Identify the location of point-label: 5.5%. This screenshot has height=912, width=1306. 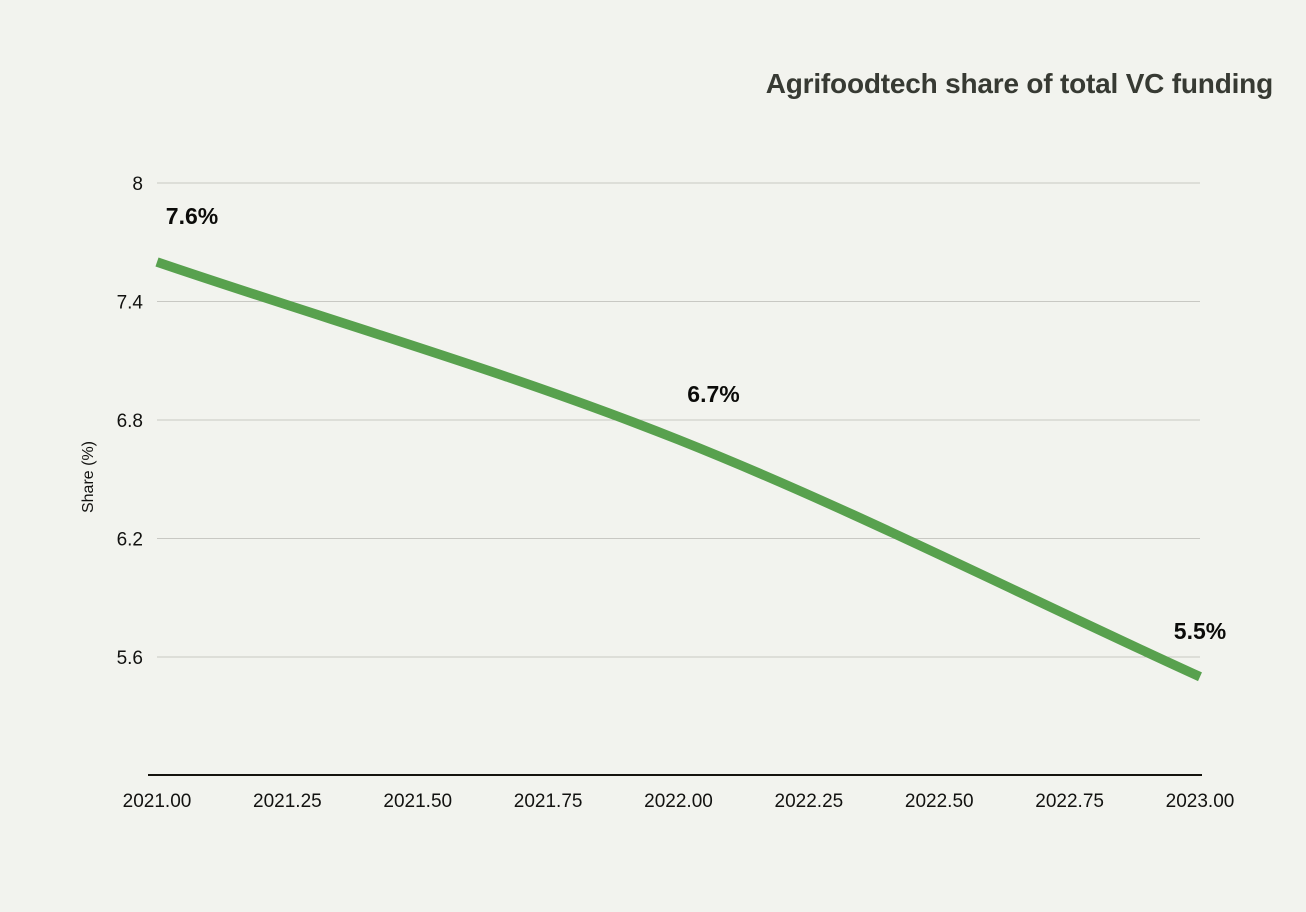
(1200, 631).